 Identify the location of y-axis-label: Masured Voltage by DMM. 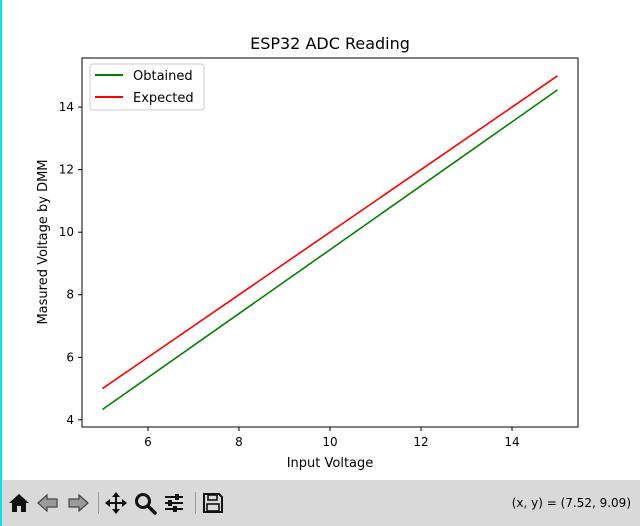
(43, 241).